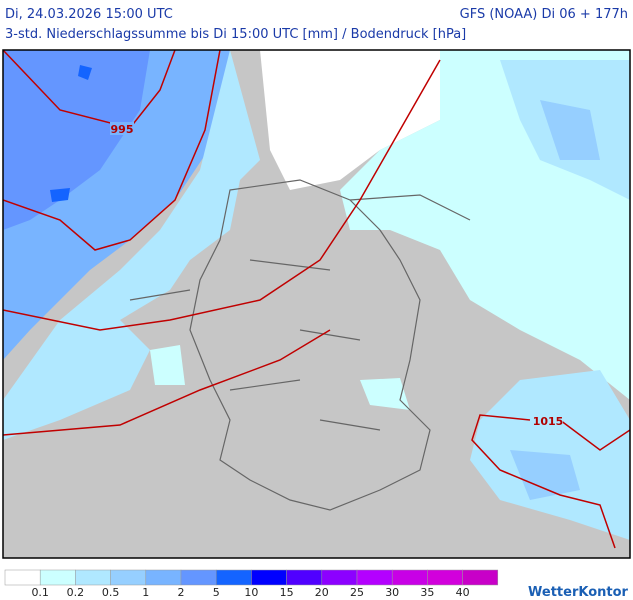 Image resolution: width=633 pixels, height=600 pixels. What do you see at coordinates (578, 592) in the screenshot?
I see `logo: WetterKontor` at bounding box center [578, 592].